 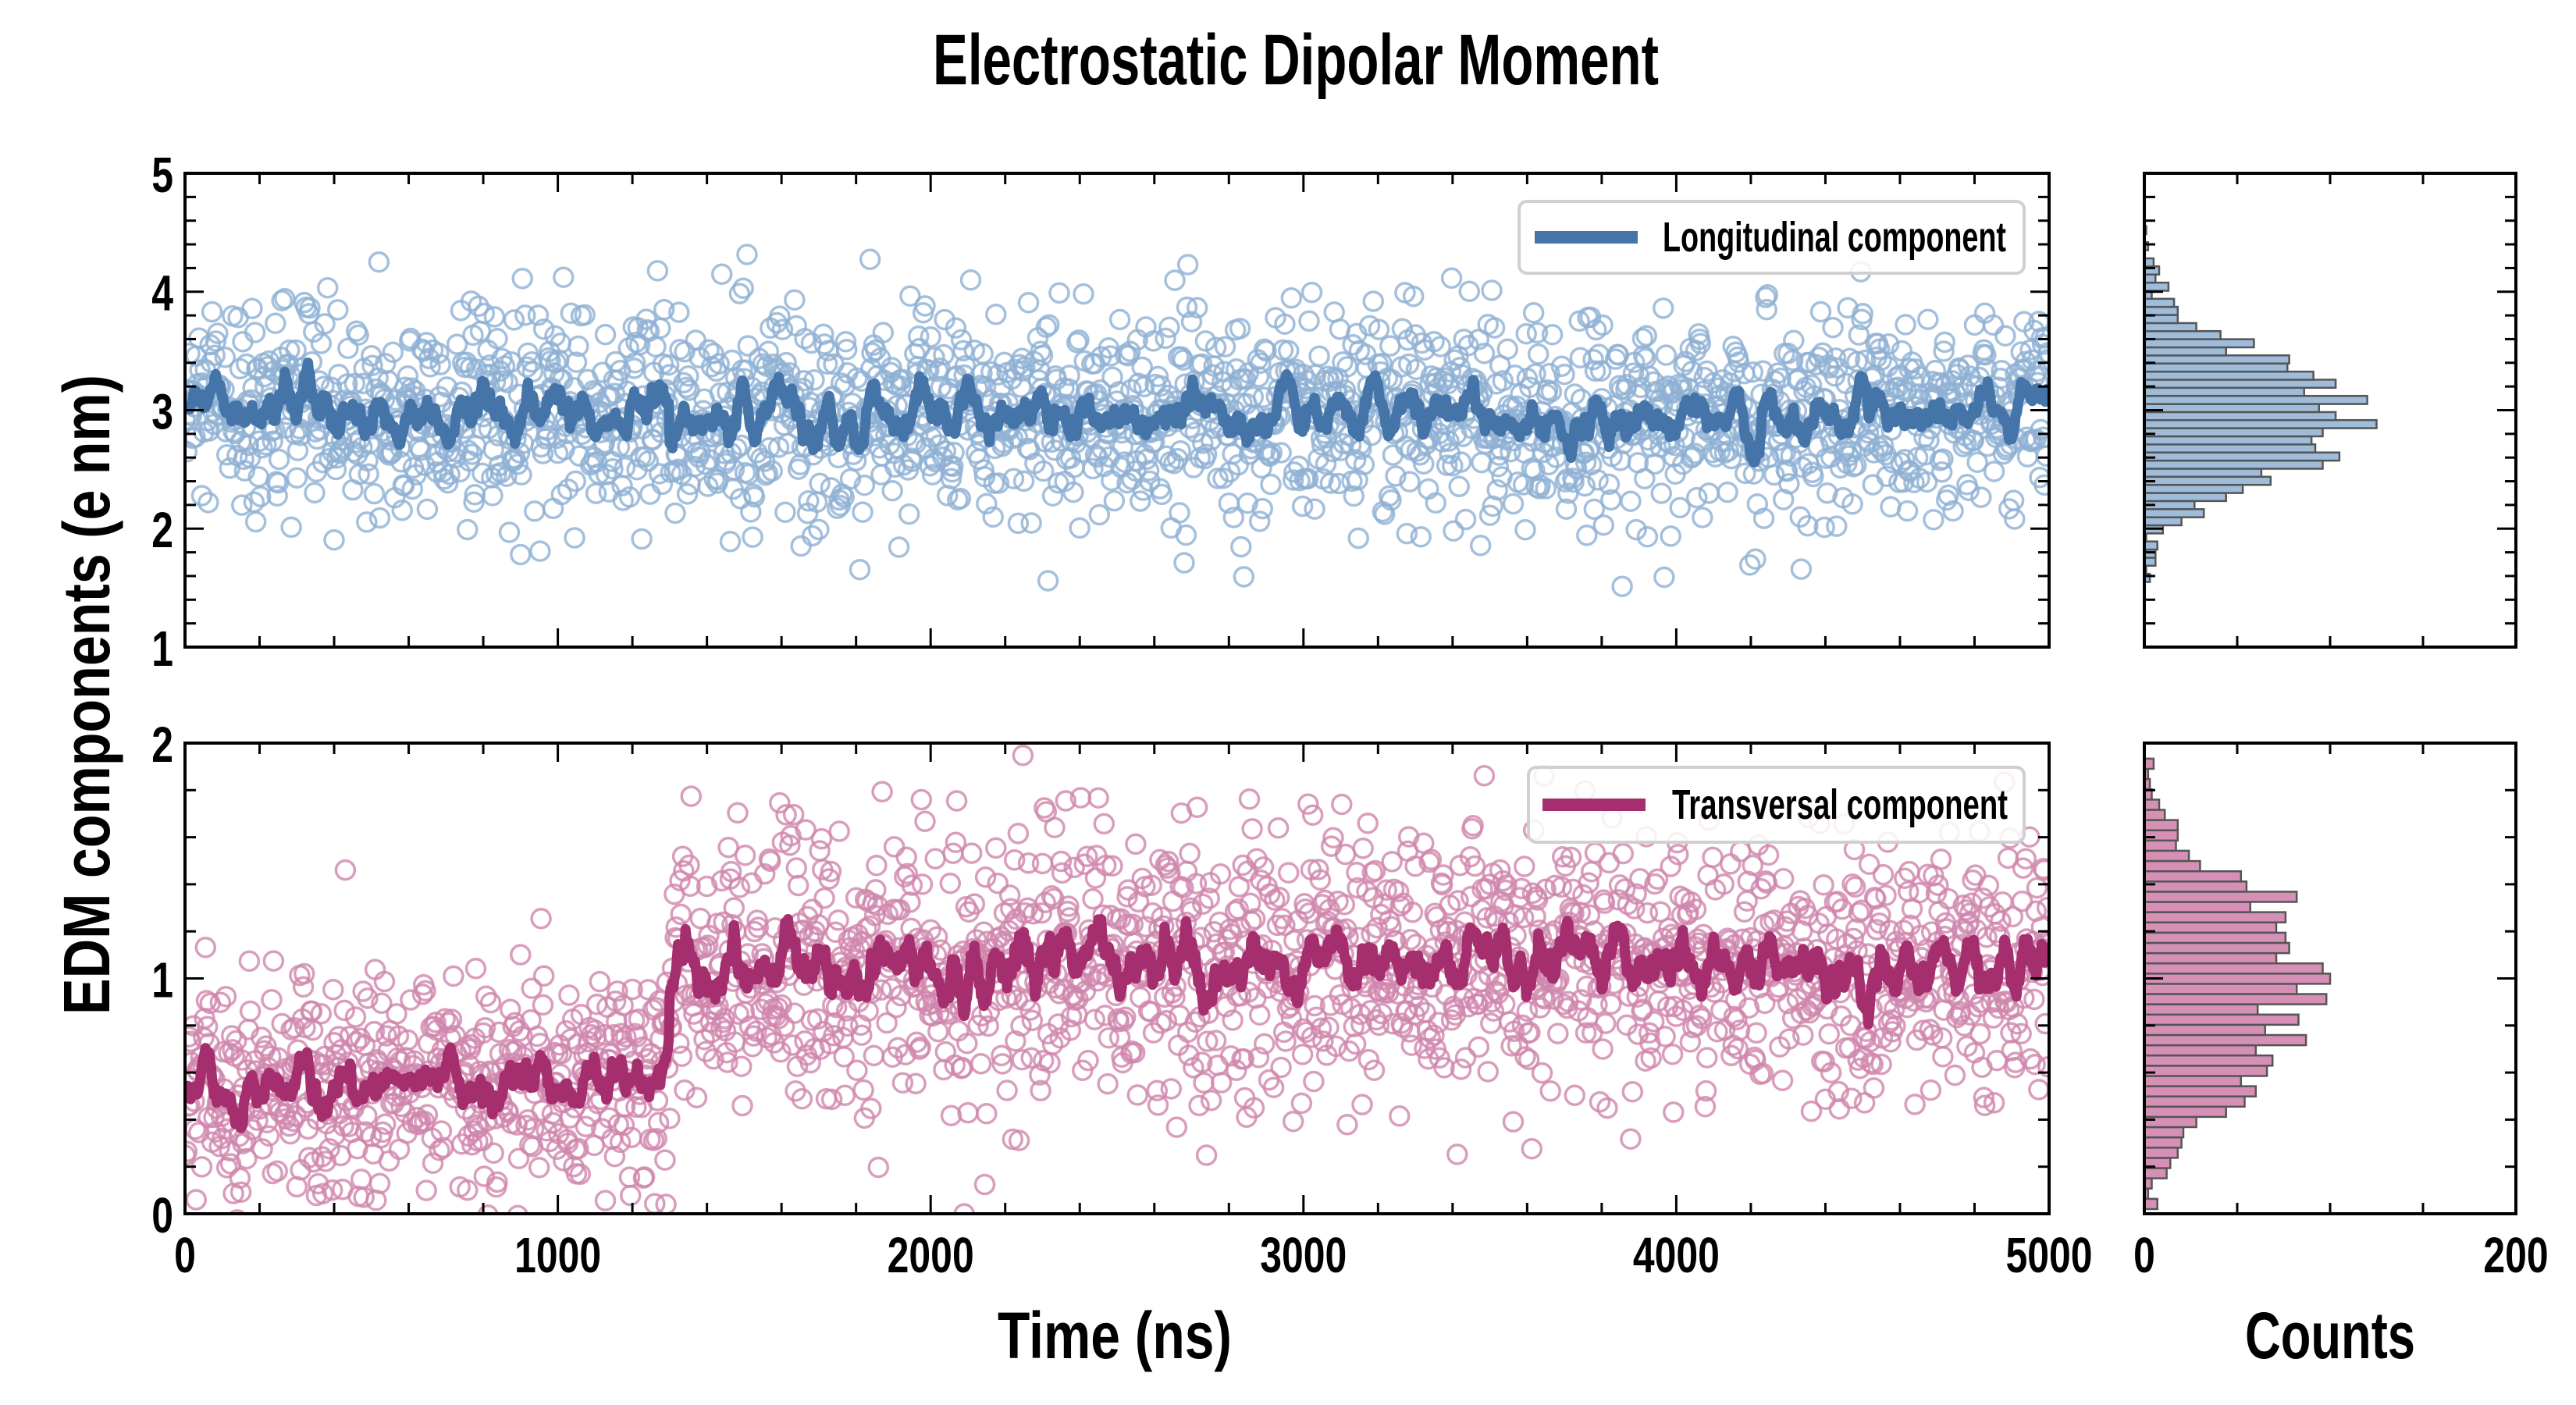 What do you see at coordinates (162, 176) in the screenshot?
I see `y-tick-label: 5` at bounding box center [162, 176].